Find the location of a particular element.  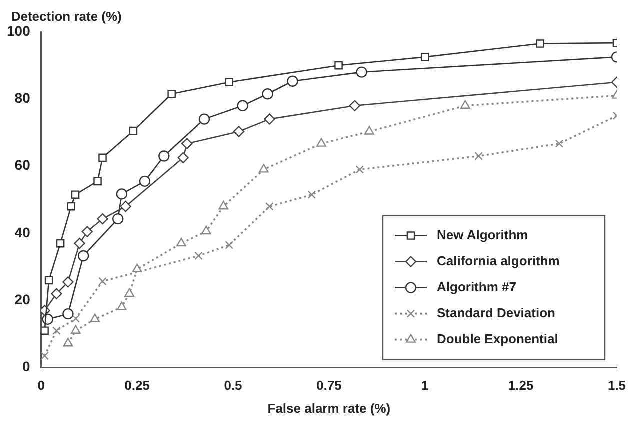

y-tick-label: 100 is located at coordinates (19, 30).